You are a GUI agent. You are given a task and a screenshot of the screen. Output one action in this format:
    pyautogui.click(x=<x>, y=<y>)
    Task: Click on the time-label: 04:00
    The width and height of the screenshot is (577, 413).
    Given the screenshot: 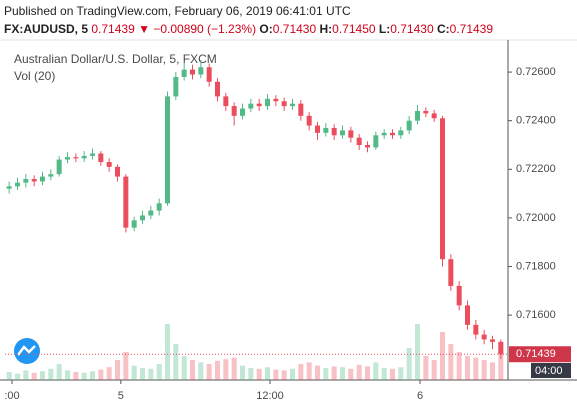 What is the action you would take?
    pyautogui.click(x=549, y=371)
    